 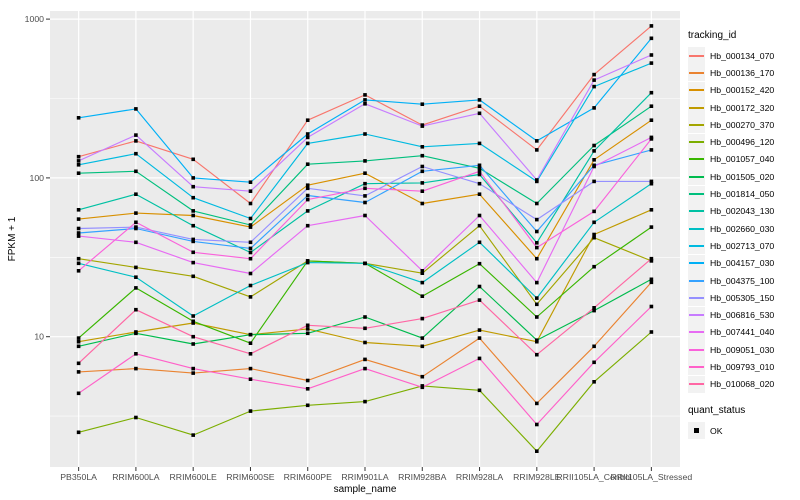 I want to click on legend-item-Hb_000172_320: Hb_000172_320, so click(x=744, y=108).